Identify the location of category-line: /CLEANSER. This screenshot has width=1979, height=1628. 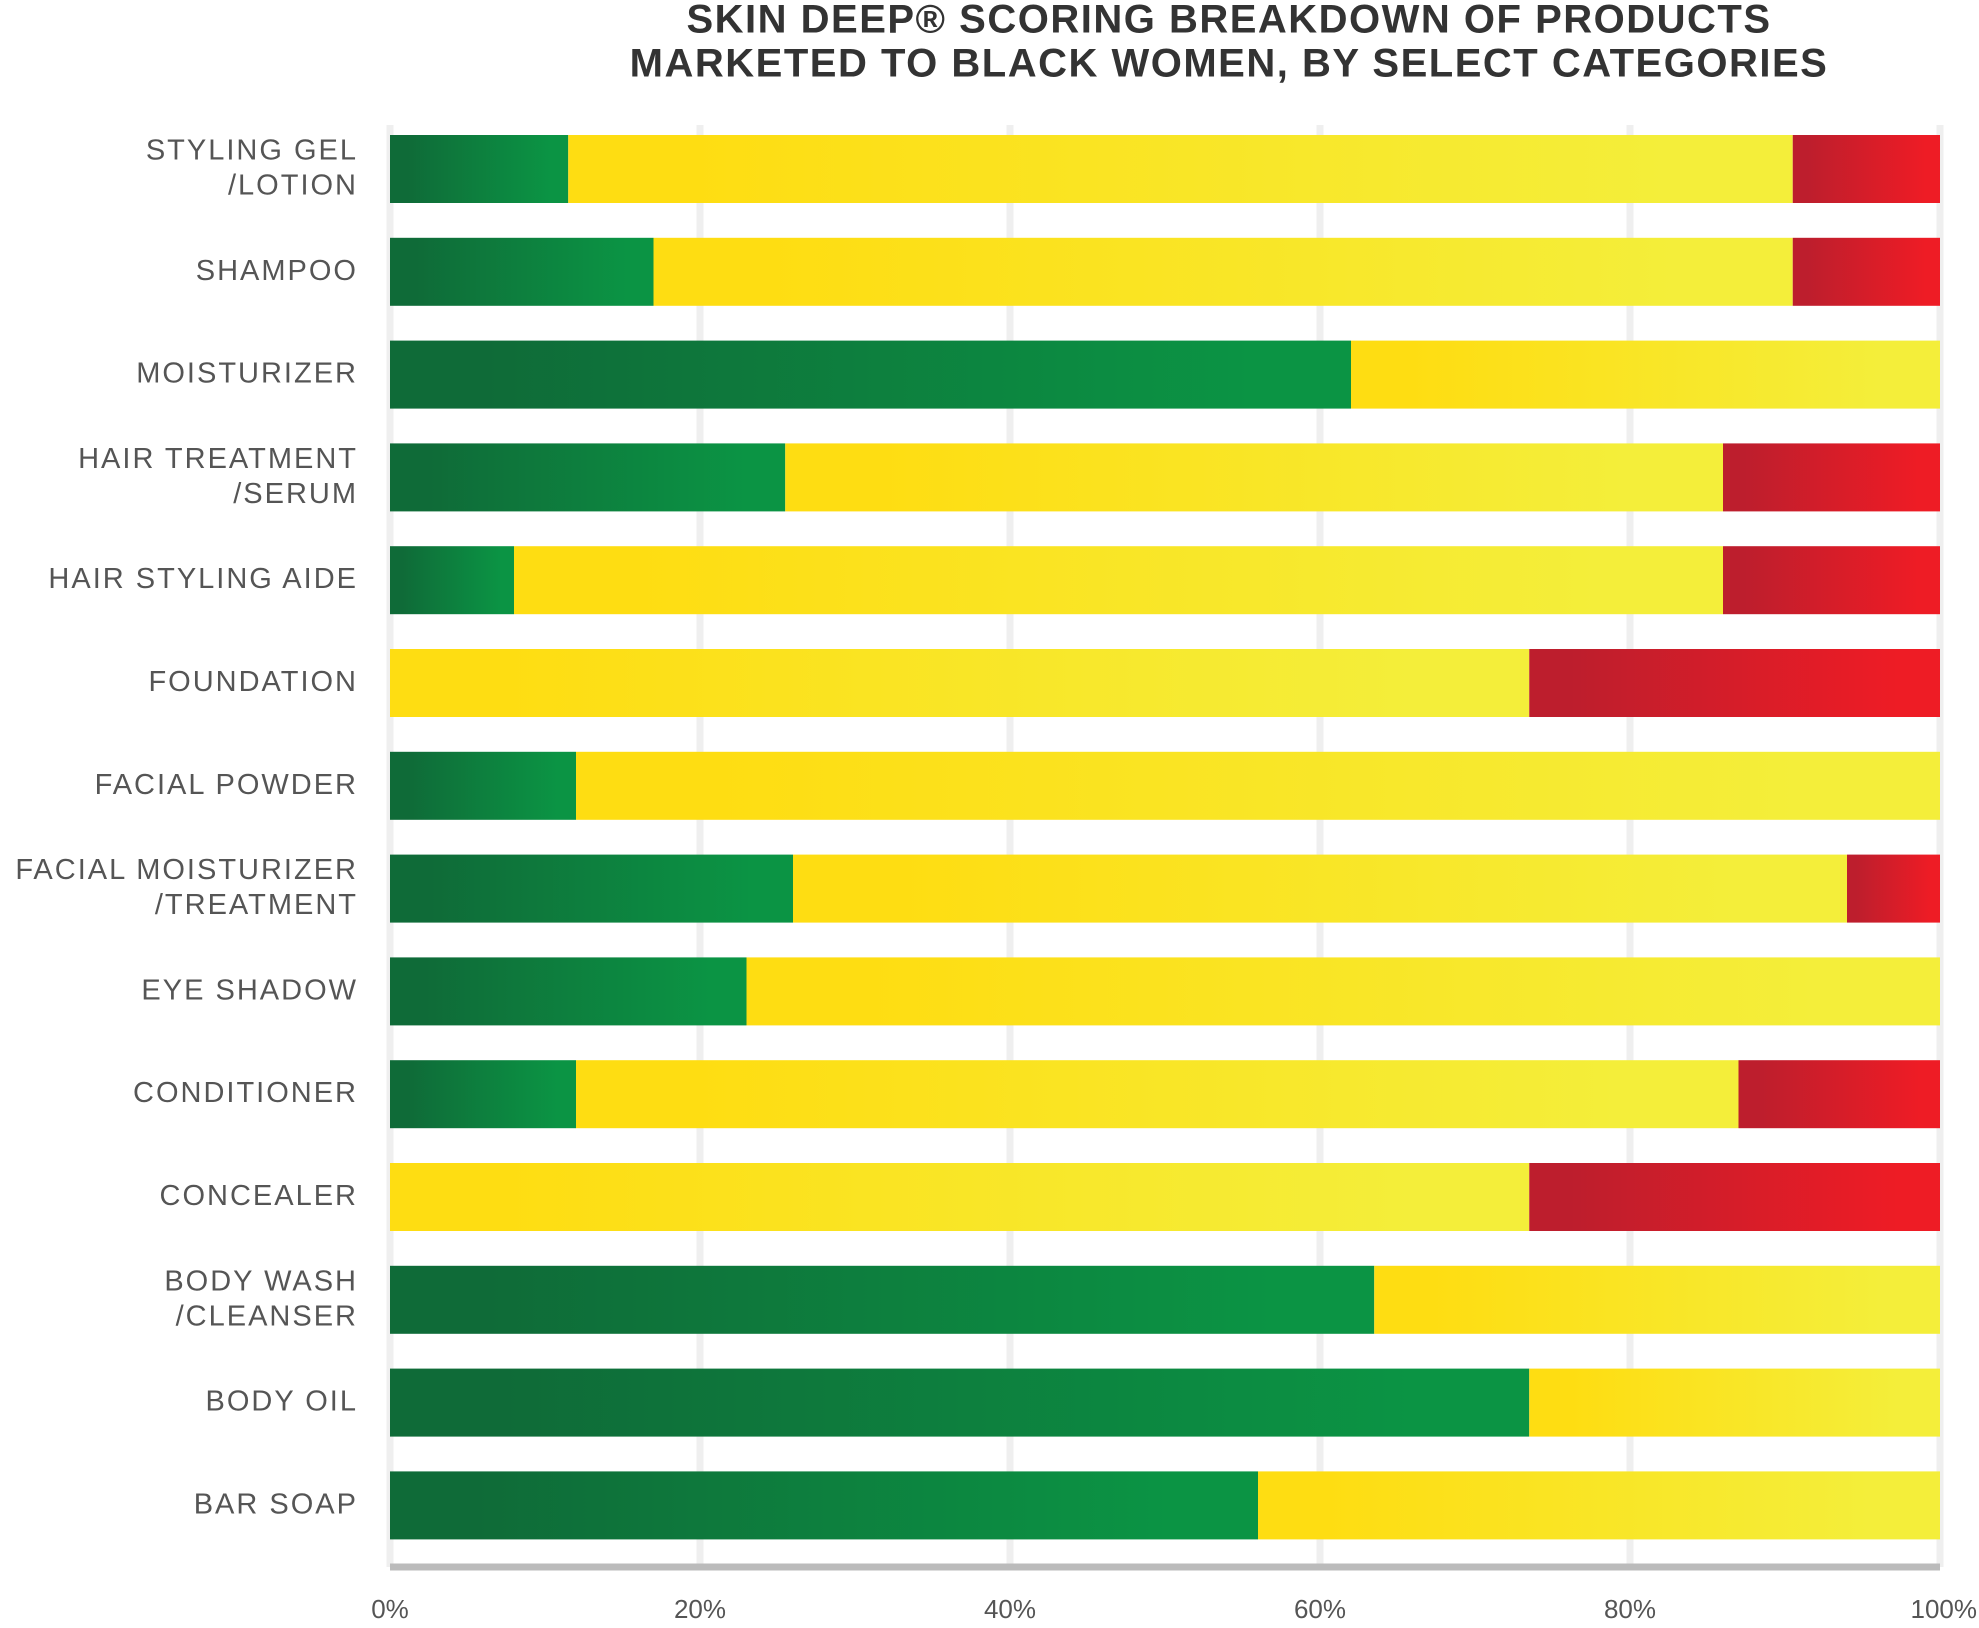
(267, 1316).